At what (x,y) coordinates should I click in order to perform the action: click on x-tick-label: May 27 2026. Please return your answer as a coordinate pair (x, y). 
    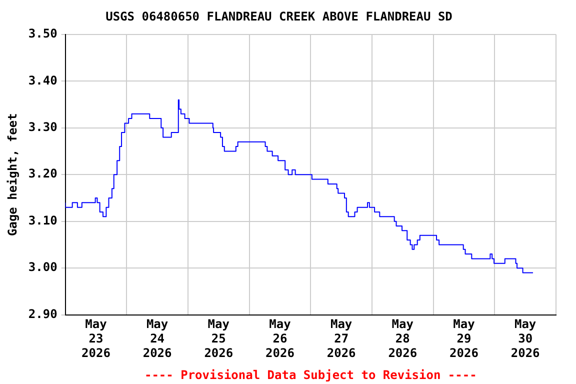
    Looking at the image, I should click on (341, 338).